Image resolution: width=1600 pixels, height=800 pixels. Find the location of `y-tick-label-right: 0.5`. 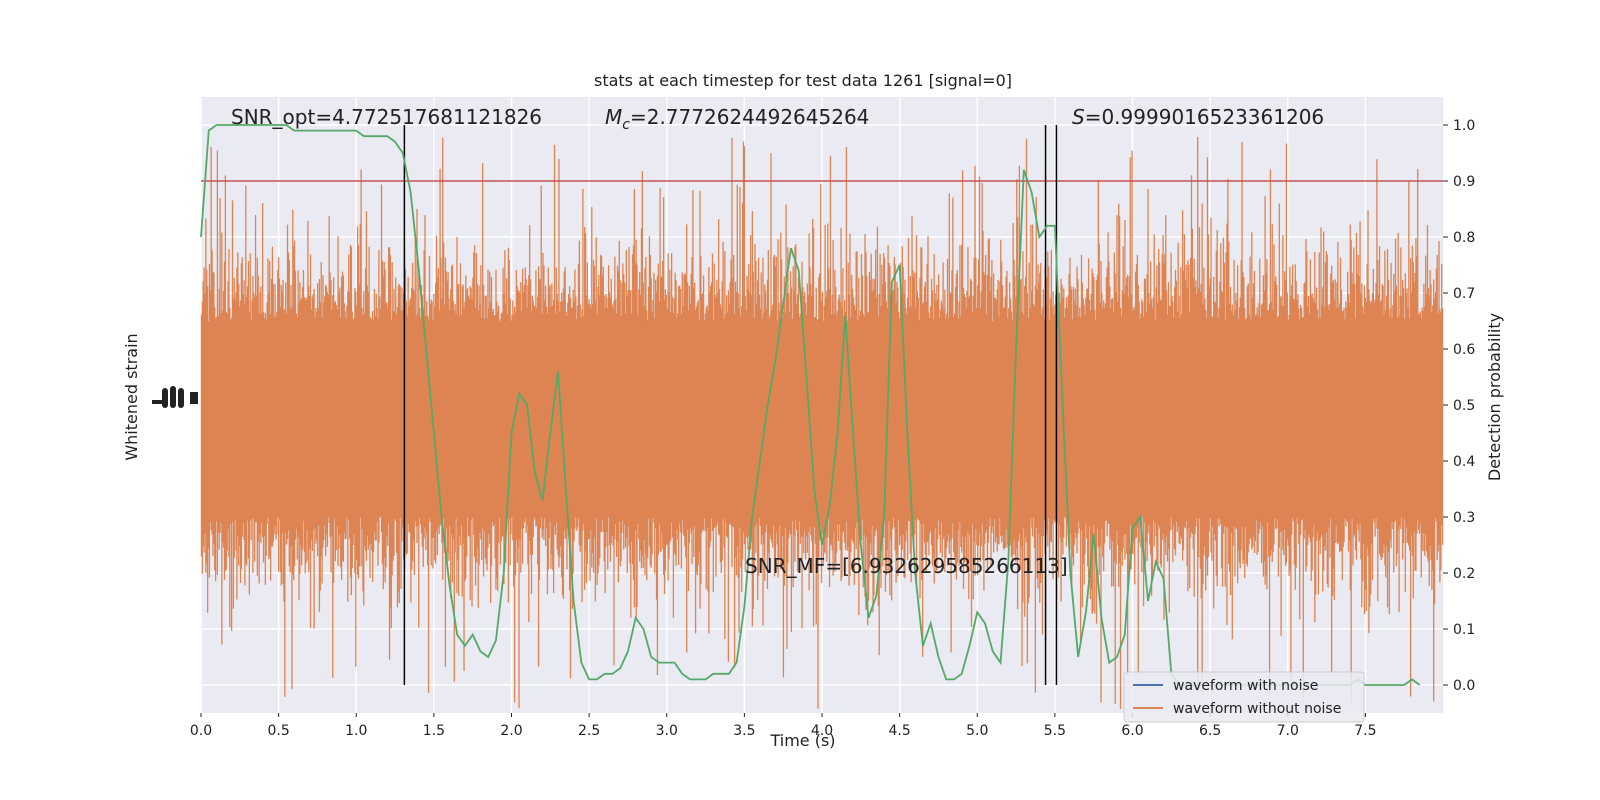

y-tick-label-right: 0.5 is located at coordinates (1464, 406).